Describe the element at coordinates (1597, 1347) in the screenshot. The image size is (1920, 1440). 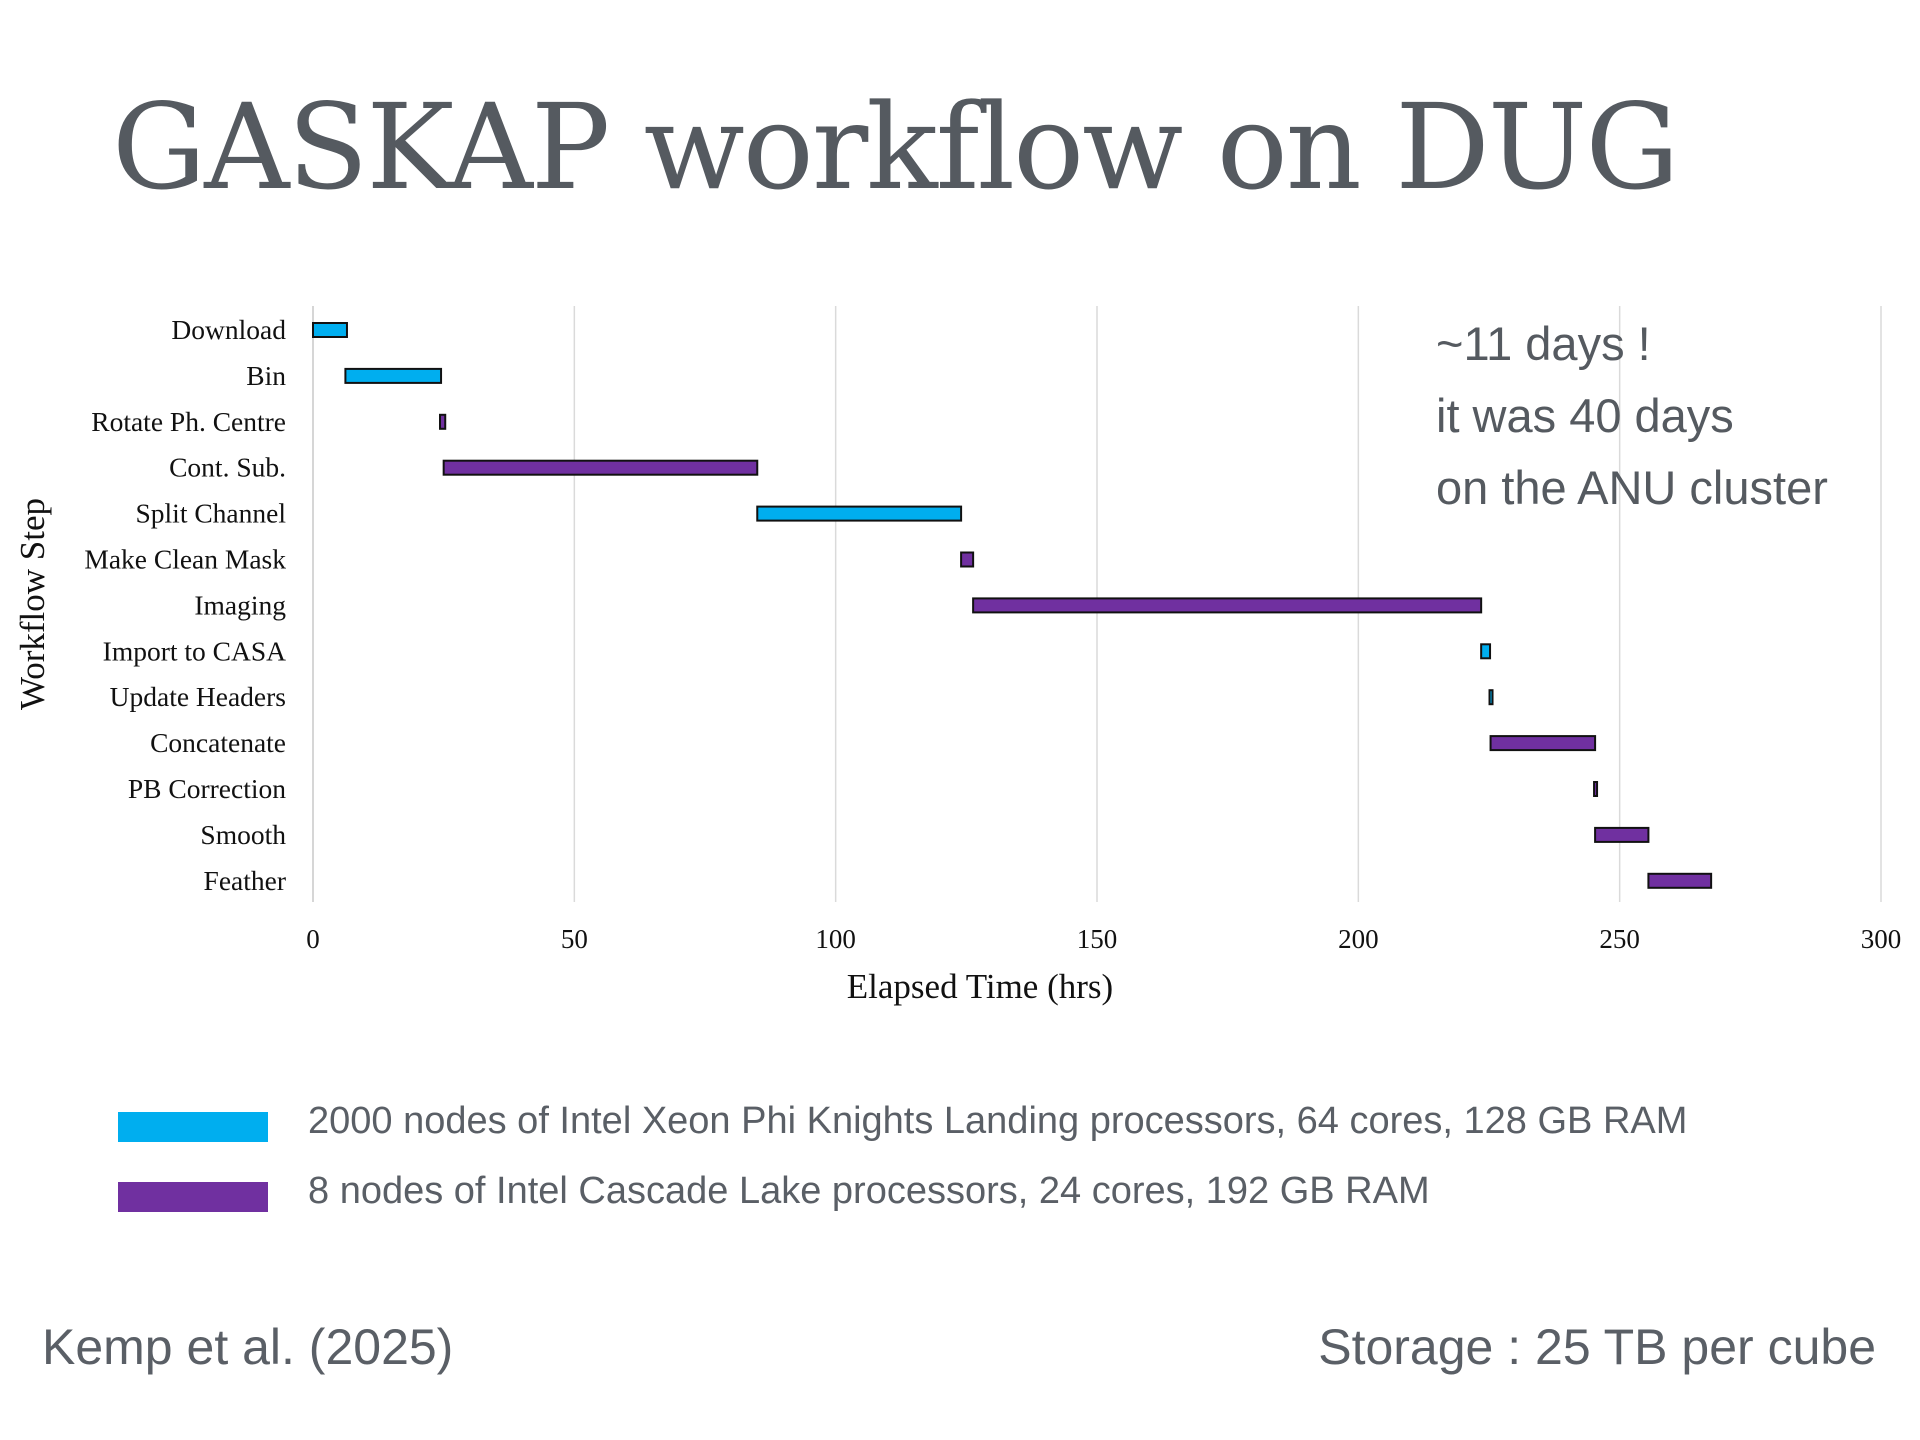
I see `storage-note: Storage : 25 TB per cube` at that location.